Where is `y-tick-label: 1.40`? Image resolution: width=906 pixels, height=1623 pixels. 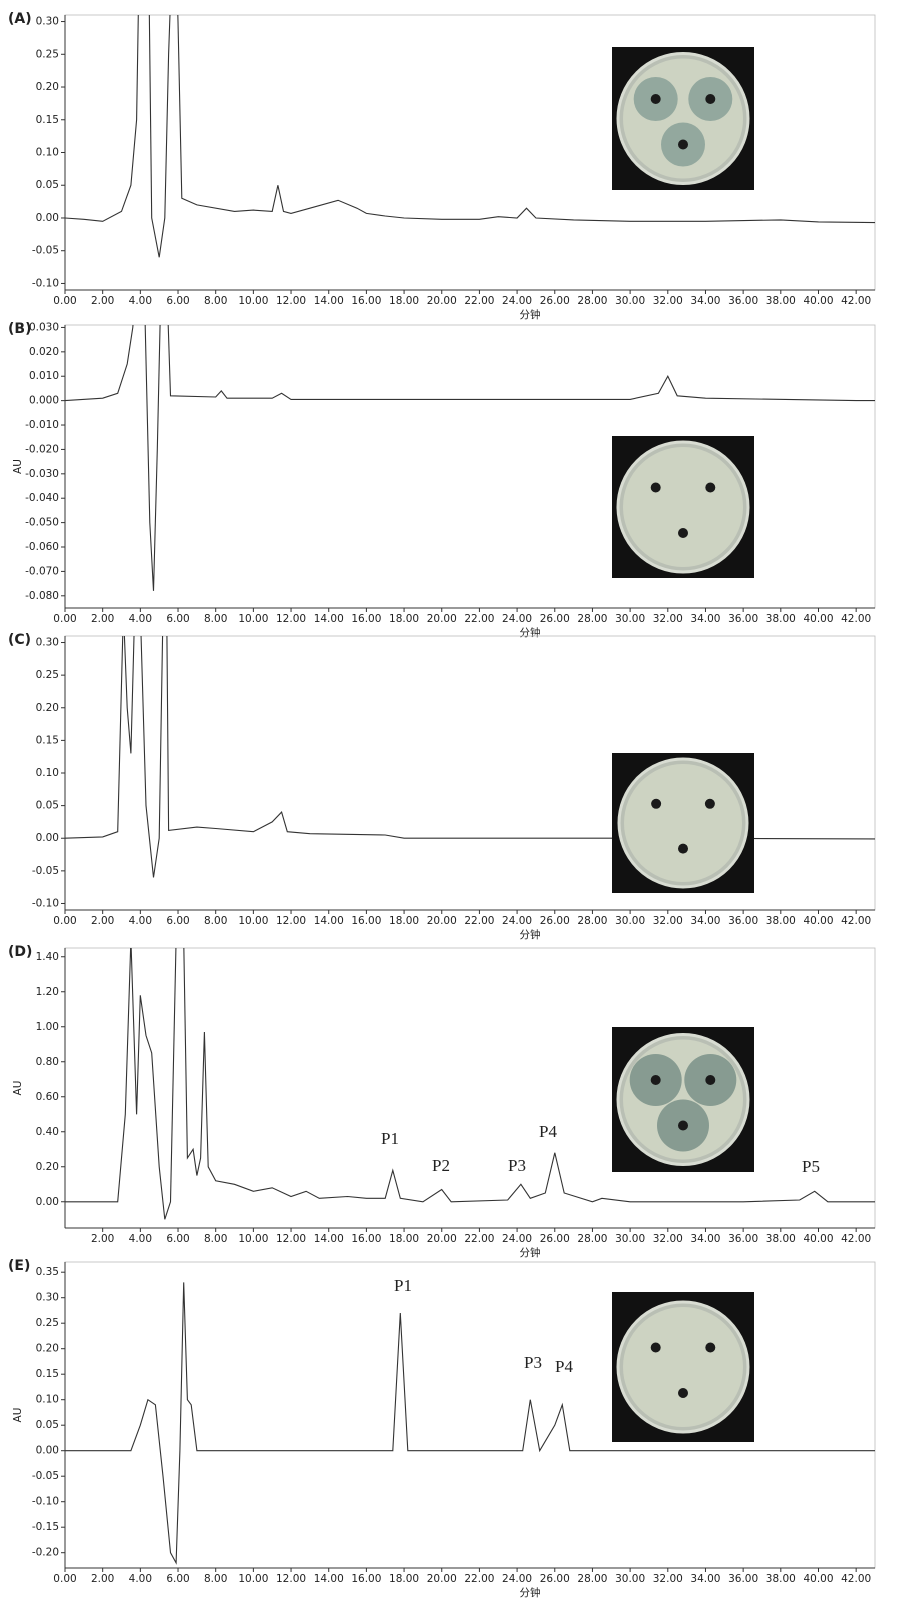
y-tick-label: 1.40 is located at coordinates (47, 957).